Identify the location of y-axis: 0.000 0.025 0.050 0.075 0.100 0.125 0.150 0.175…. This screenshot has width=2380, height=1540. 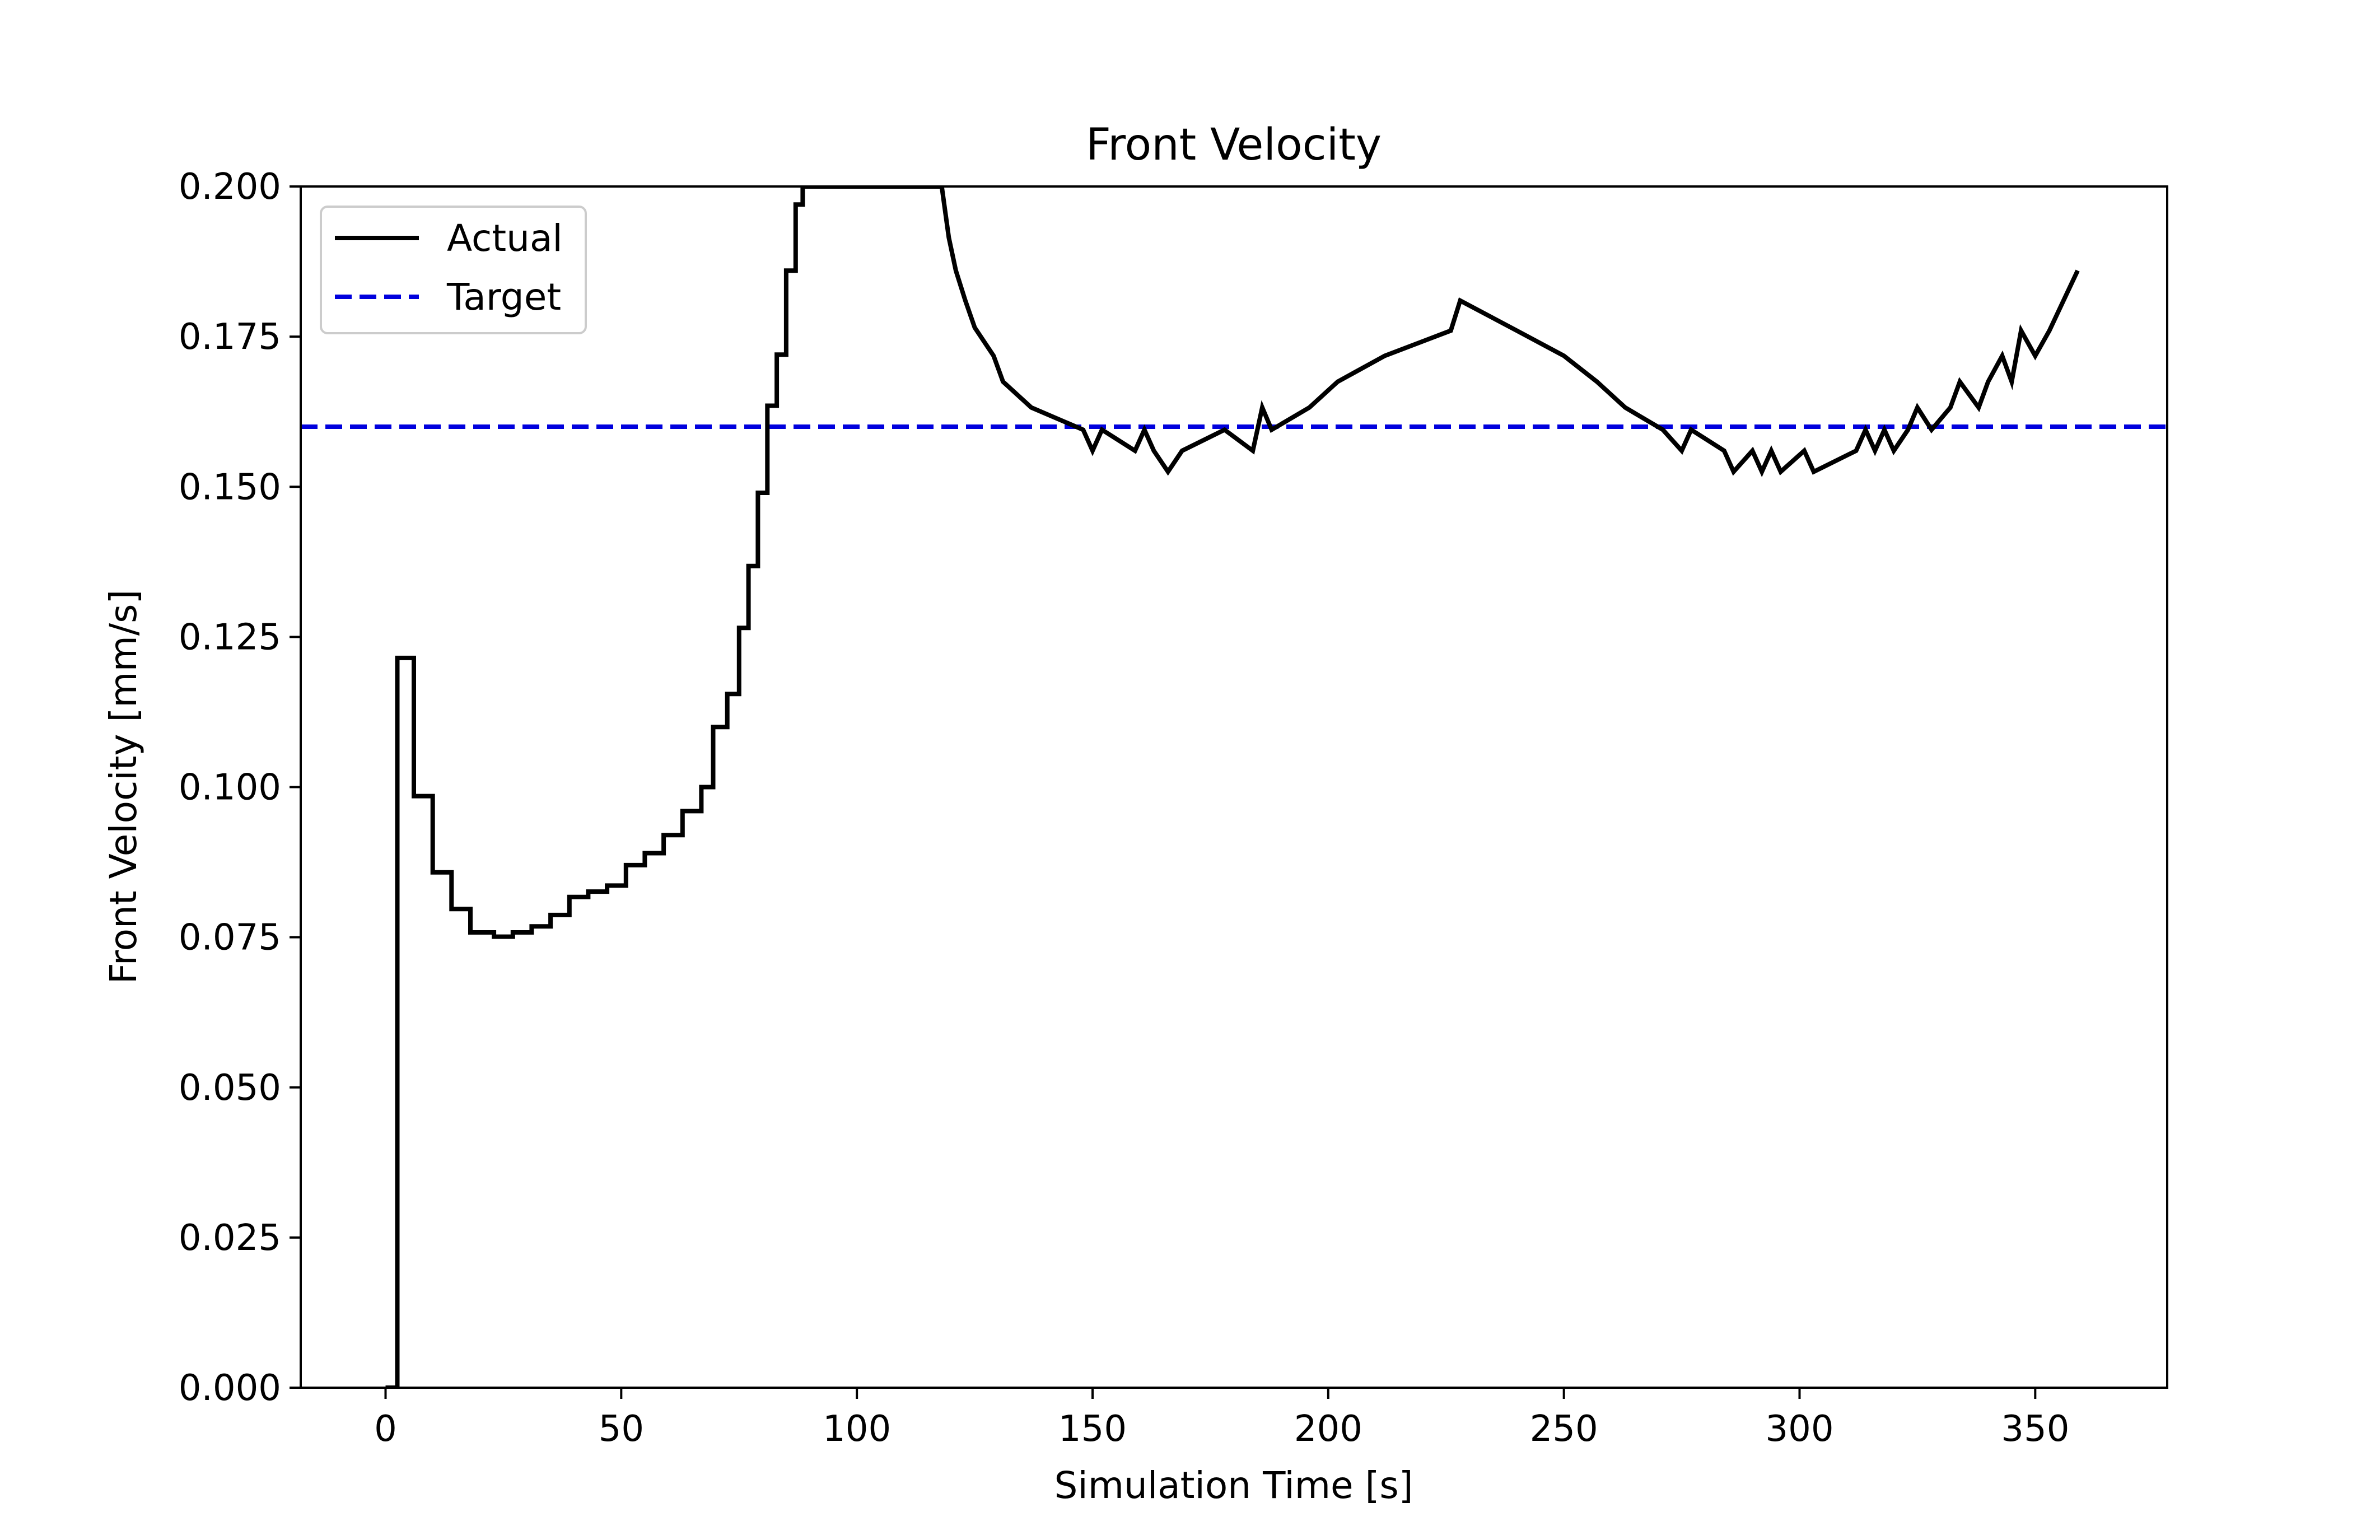
(240, 788).